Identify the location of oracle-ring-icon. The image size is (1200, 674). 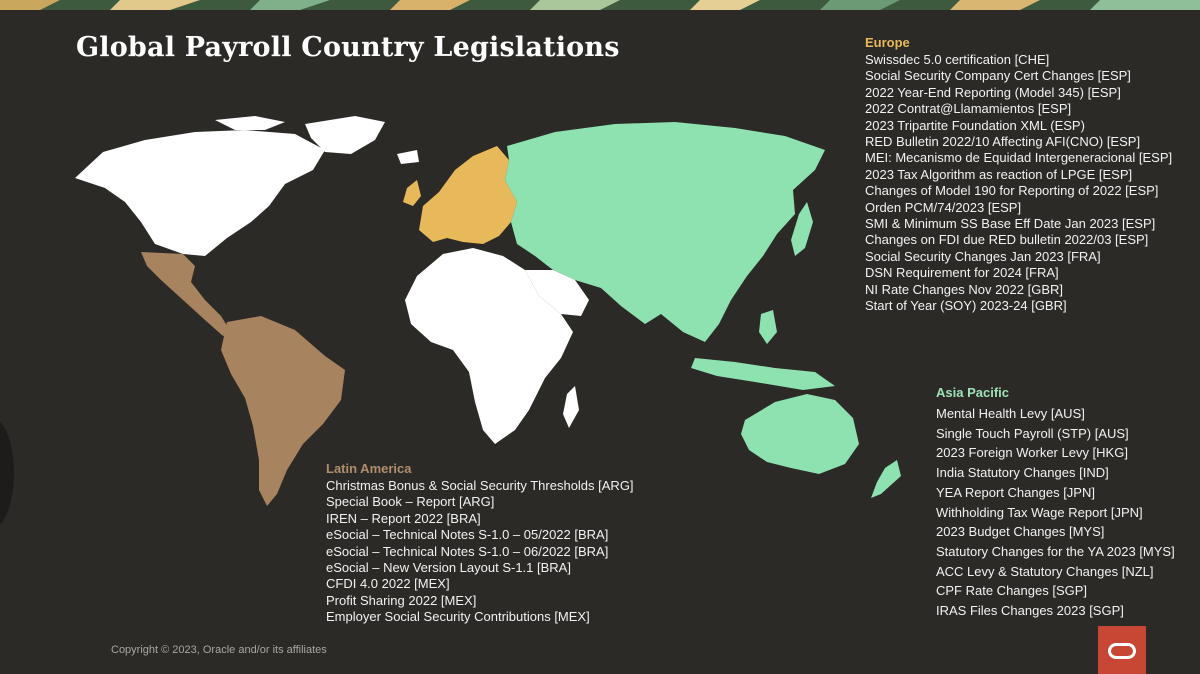
(1122, 651).